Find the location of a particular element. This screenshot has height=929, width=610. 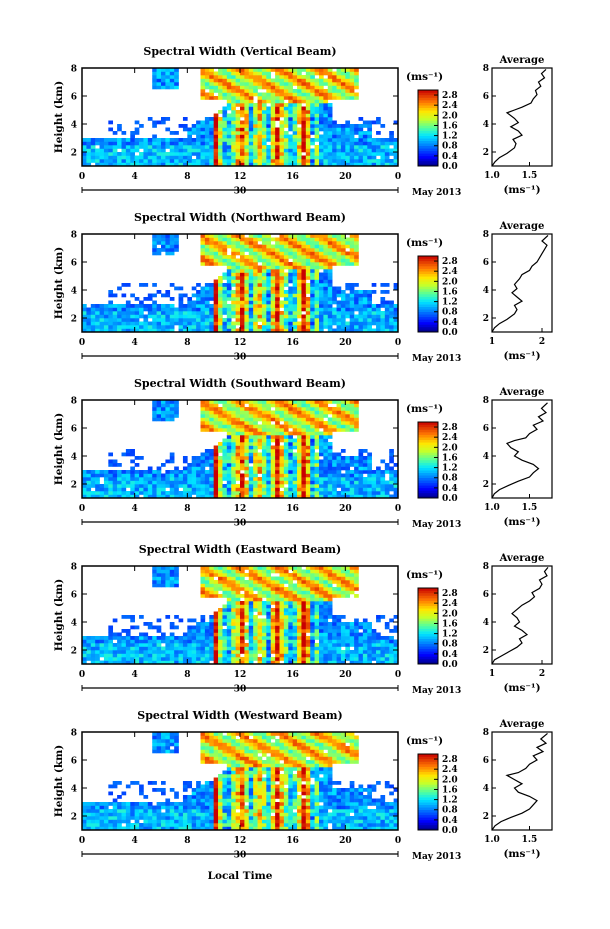

colorbar-segment is located at coordinates (428, 449).